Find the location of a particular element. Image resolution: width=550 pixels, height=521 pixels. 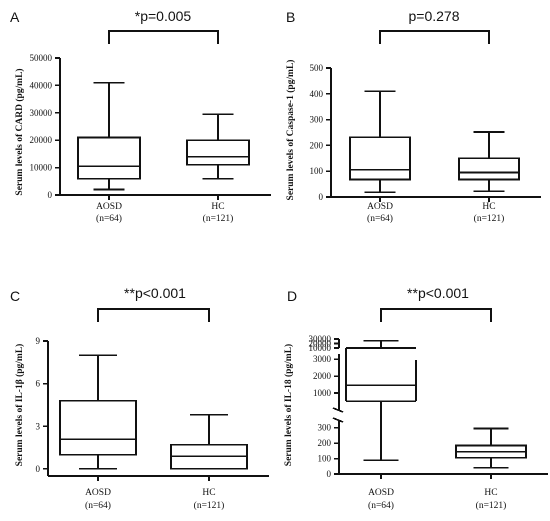

significance-label: *p=0.005 is located at coordinates (163, 16).